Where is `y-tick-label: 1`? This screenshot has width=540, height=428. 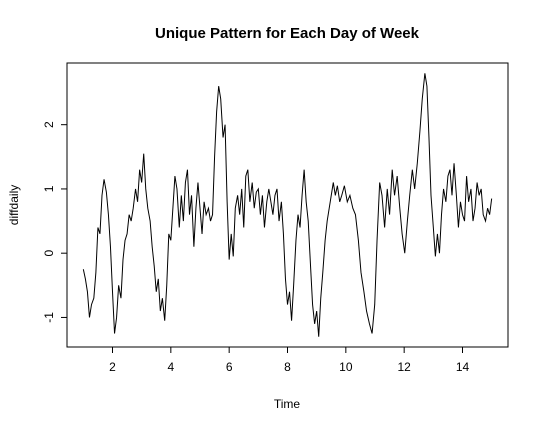
y-tick-label: 1 is located at coordinates (49, 188).